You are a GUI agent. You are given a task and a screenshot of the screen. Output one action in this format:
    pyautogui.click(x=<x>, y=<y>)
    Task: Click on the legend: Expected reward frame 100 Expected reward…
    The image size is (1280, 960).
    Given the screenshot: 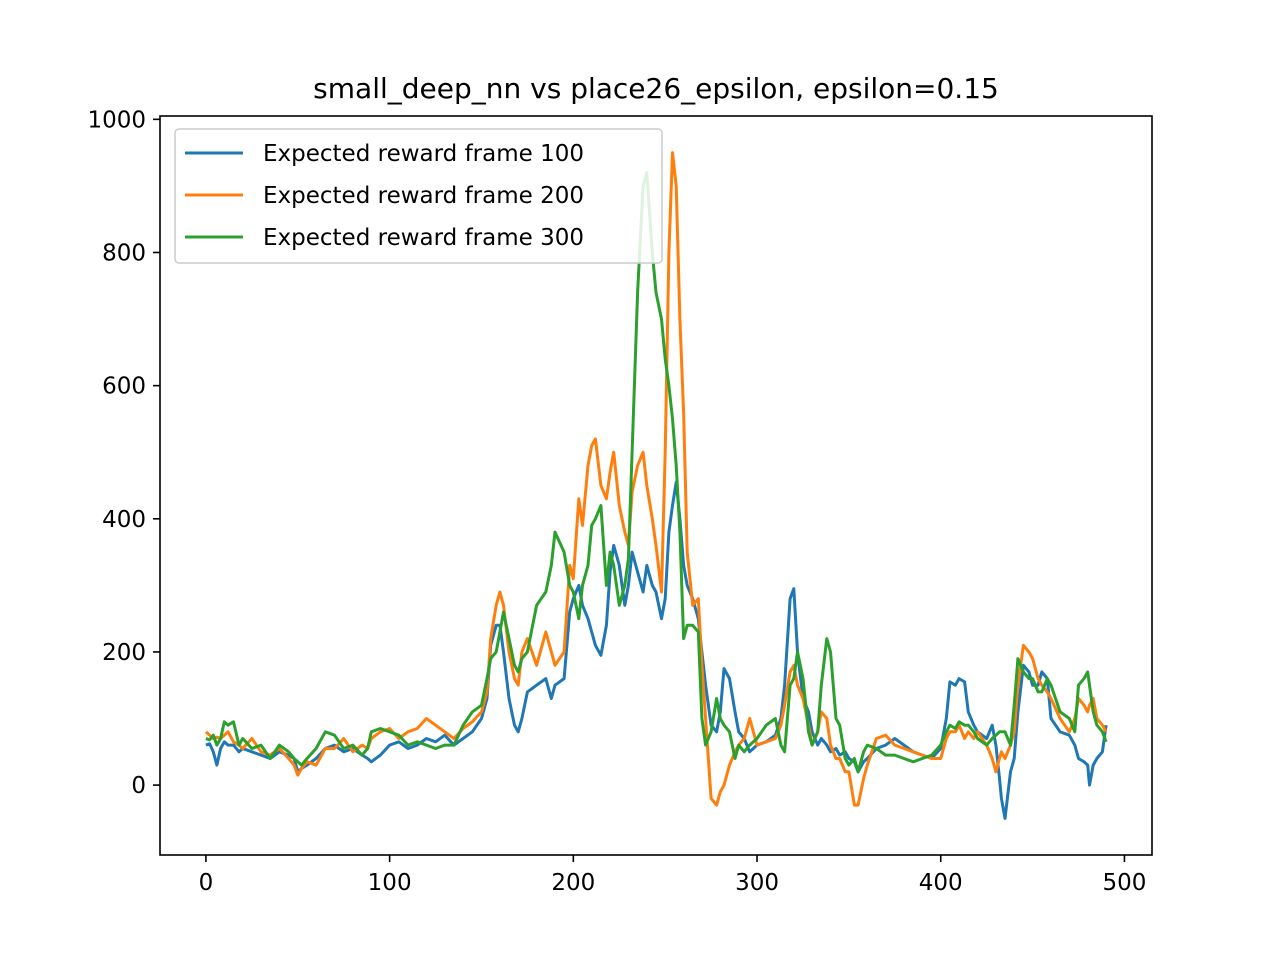 What is the action you would take?
    pyautogui.click(x=418, y=196)
    